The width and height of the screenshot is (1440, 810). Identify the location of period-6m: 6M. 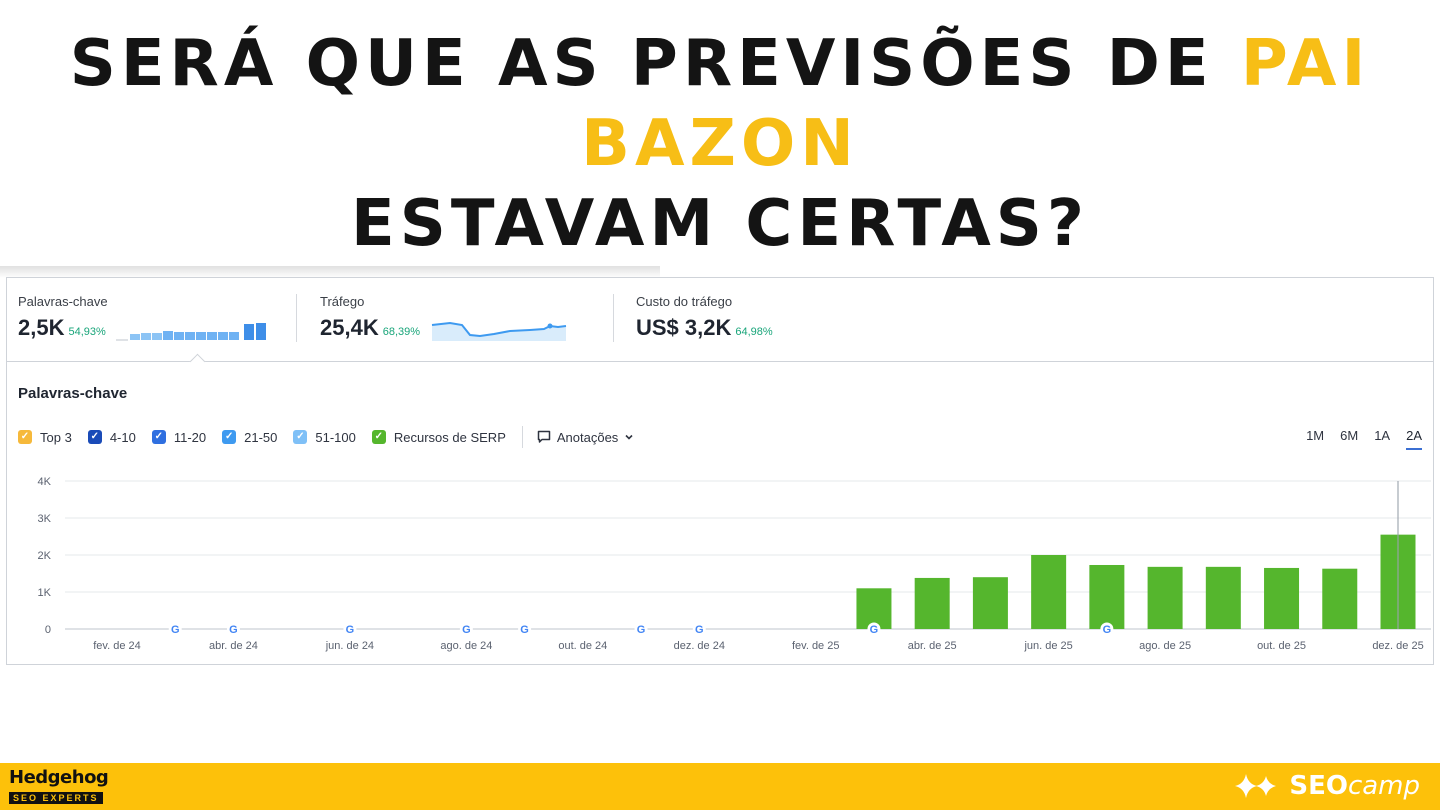
(1349, 435).